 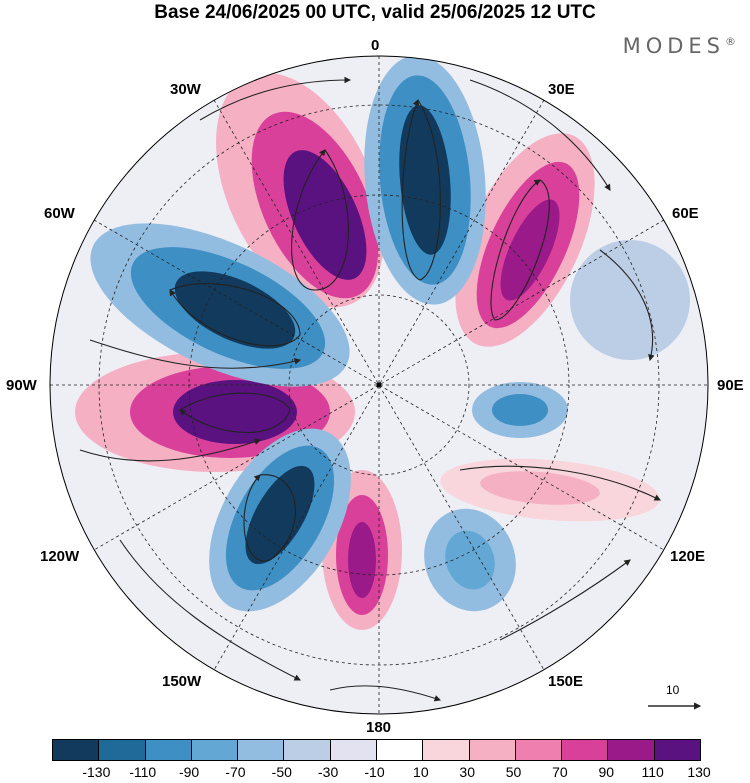 I want to click on colorbar-tick-label: 10, so click(x=421, y=772).